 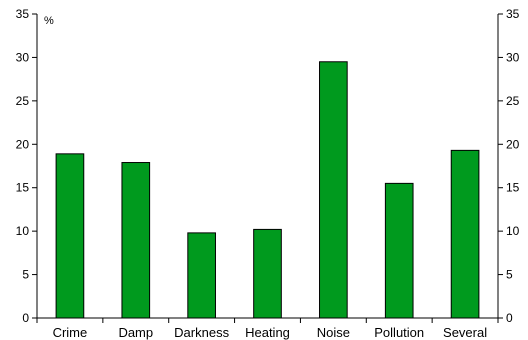 I want to click on y-tick-right-label: 20, so click(x=513, y=144).